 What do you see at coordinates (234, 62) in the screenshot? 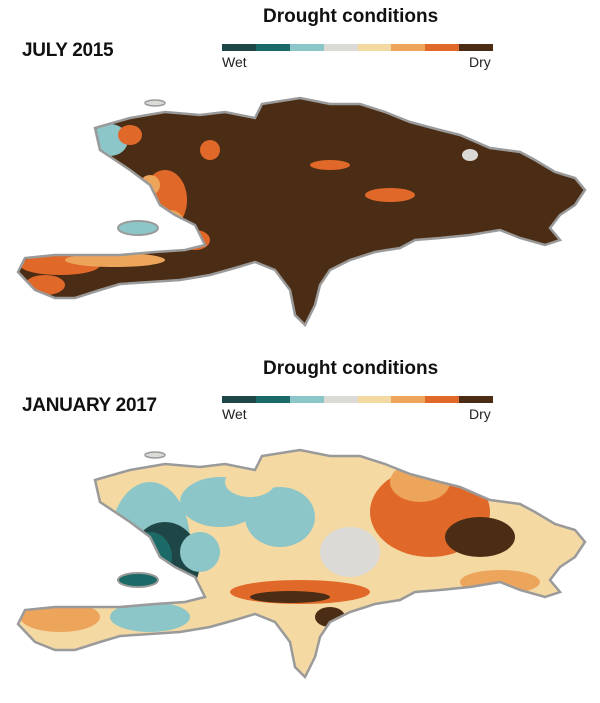
I see `legend-wet-label-2015: Wet` at bounding box center [234, 62].